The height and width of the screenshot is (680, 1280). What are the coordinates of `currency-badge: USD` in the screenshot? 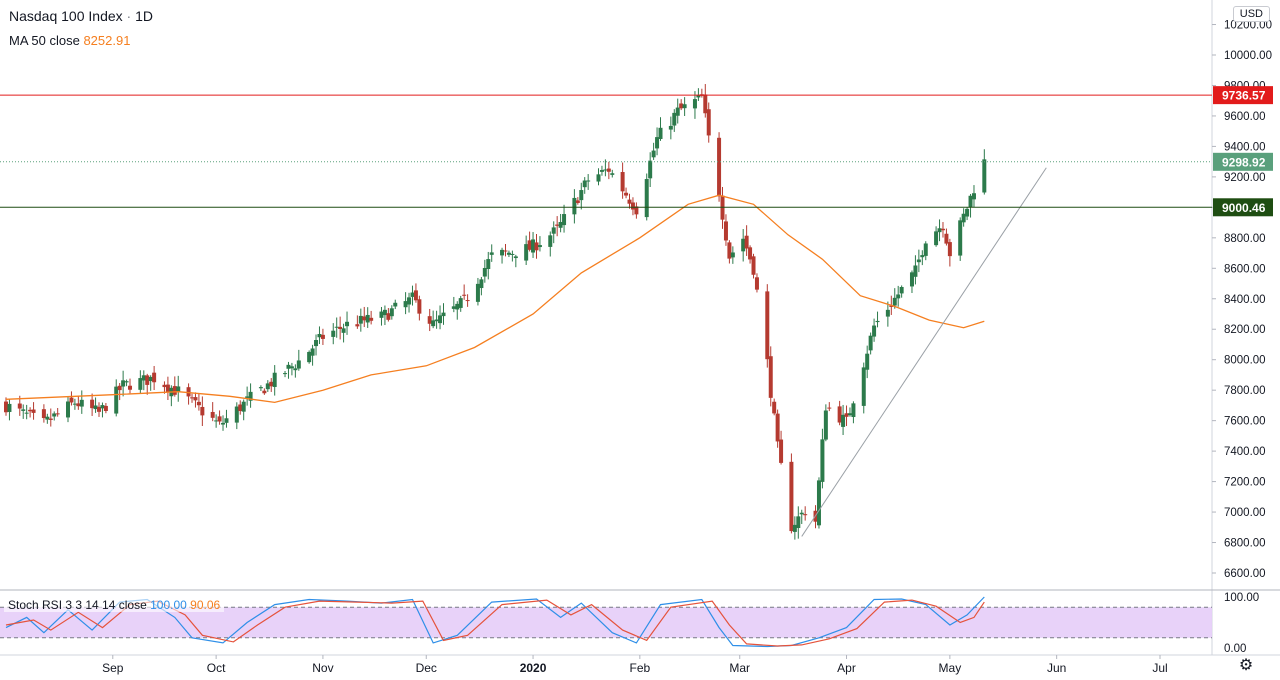 It's located at (1251, 14).